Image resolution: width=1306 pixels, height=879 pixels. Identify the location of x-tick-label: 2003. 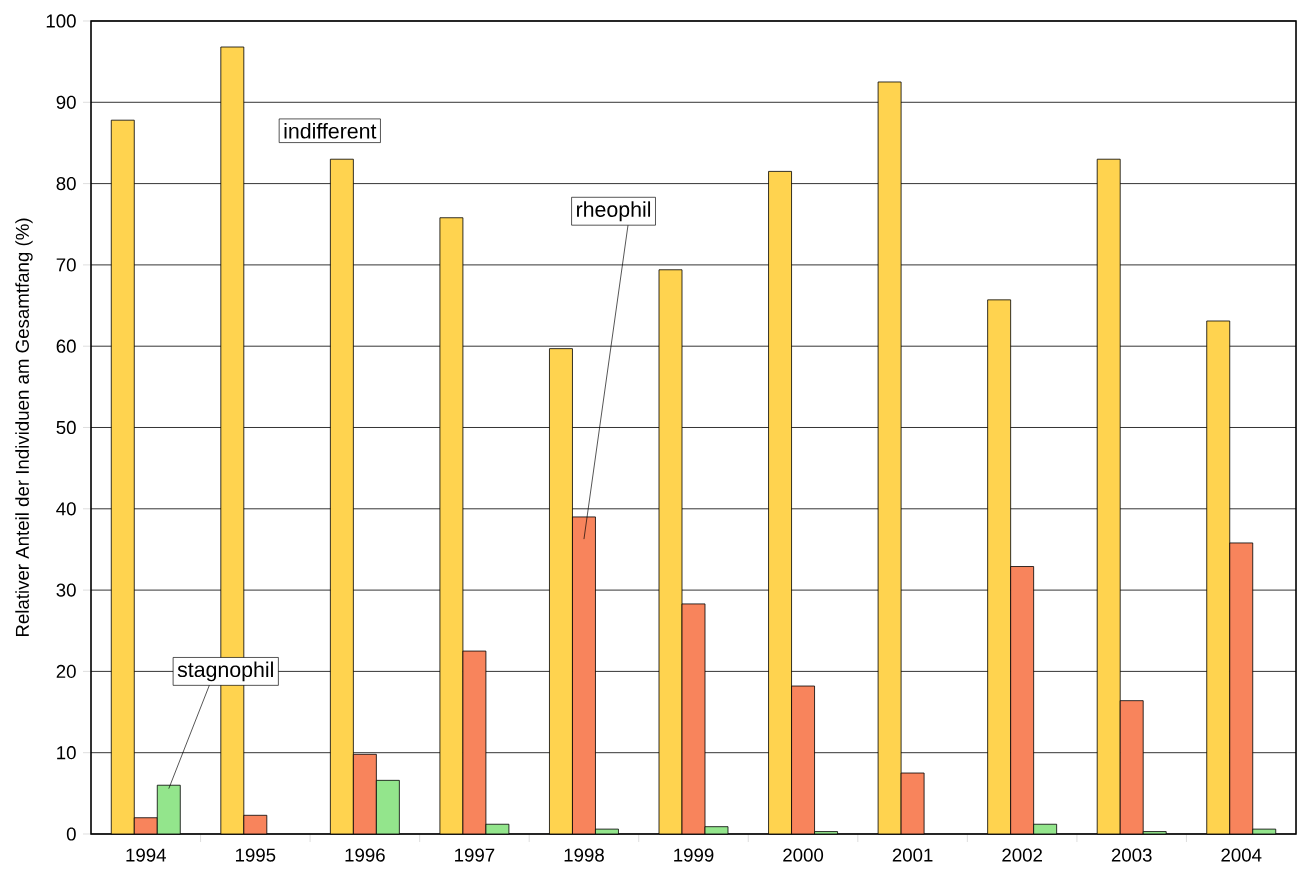
(1131, 855).